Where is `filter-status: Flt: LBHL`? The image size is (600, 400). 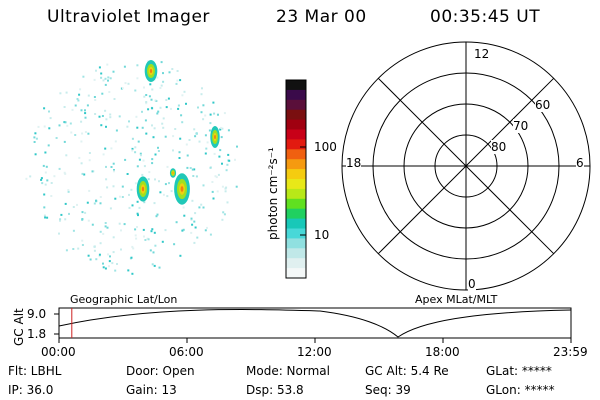
filter-status: Flt: LBHL is located at coordinates (35, 371).